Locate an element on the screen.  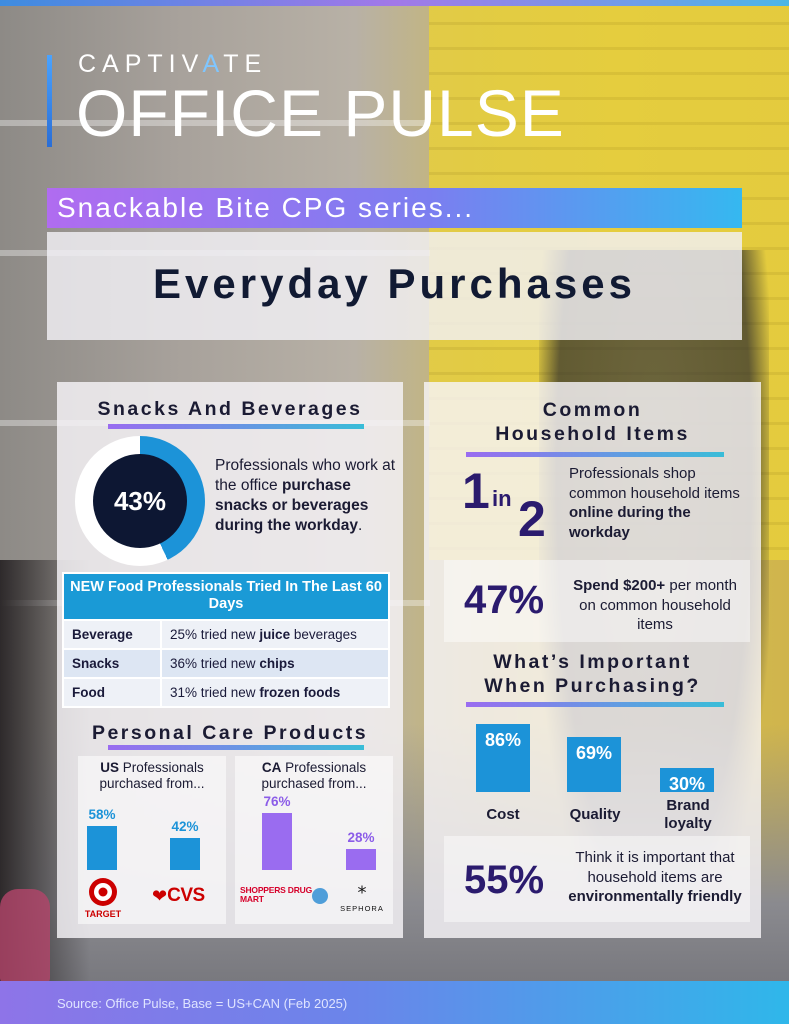
subject-panel: Everyday Purchases is located at coordinates (394, 286).